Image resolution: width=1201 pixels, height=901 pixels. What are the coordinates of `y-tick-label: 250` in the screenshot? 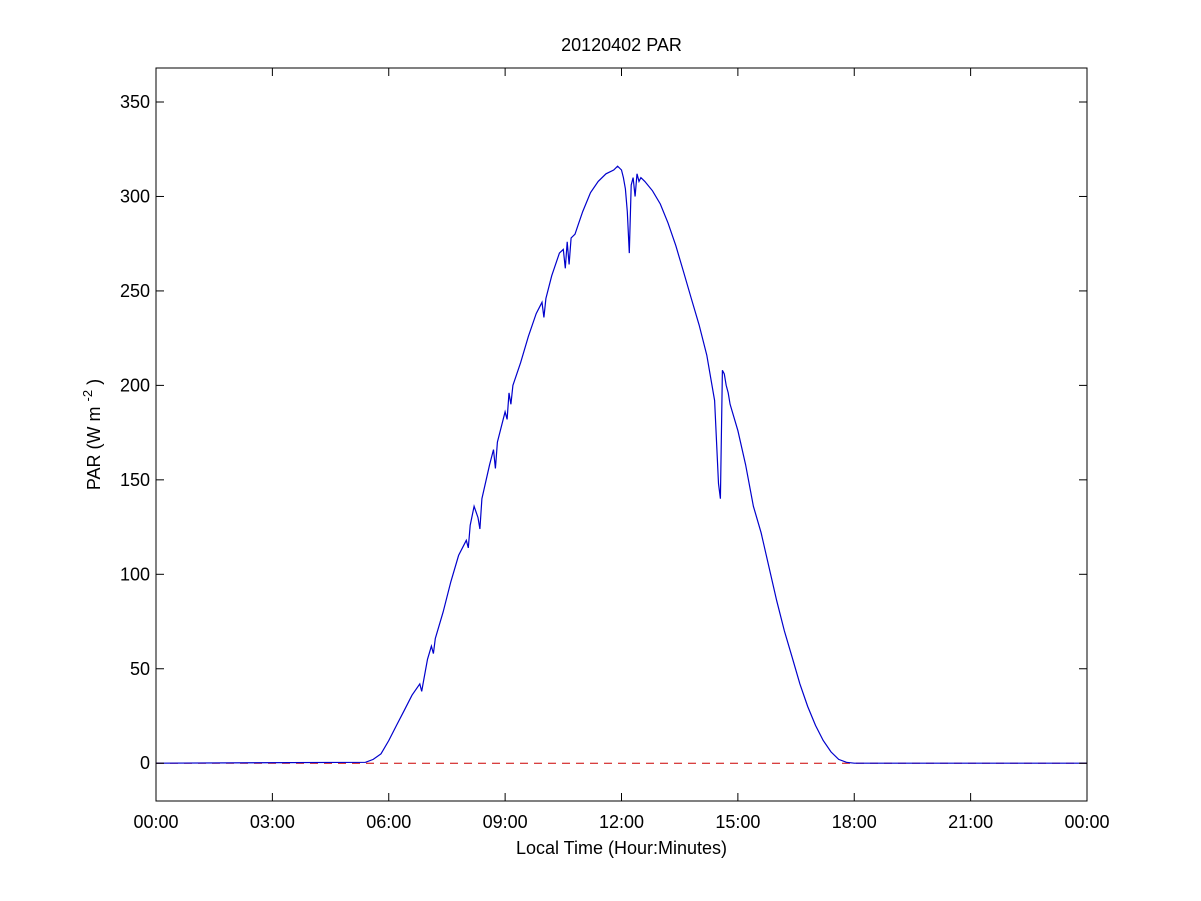 It's located at (135, 291).